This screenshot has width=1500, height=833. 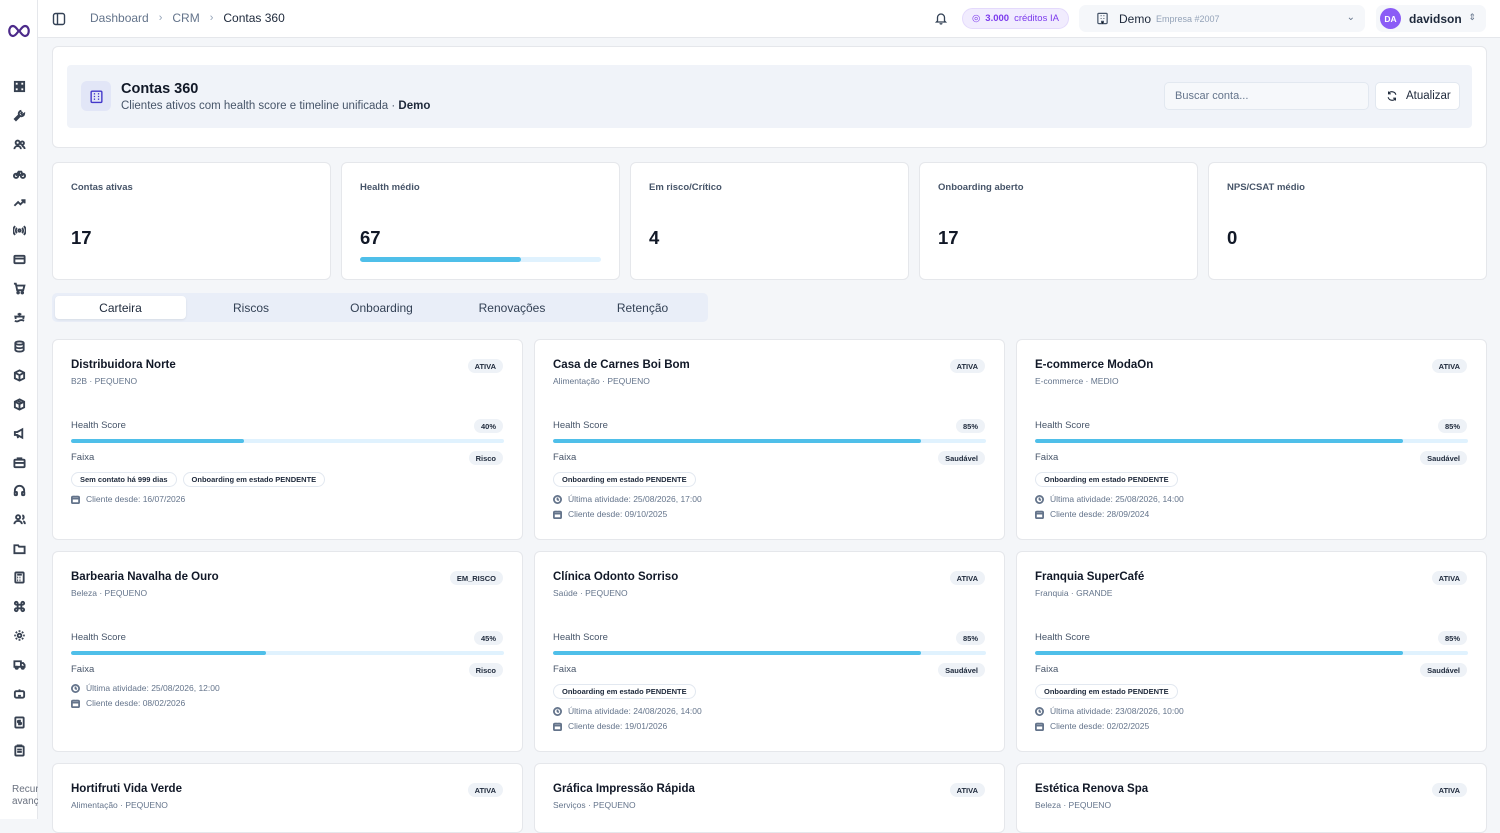 What do you see at coordinates (1015, 18) in the screenshot?
I see `ai-credits-badge: ◎ 3.000 créditos IA` at bounding box center [1015, 18].